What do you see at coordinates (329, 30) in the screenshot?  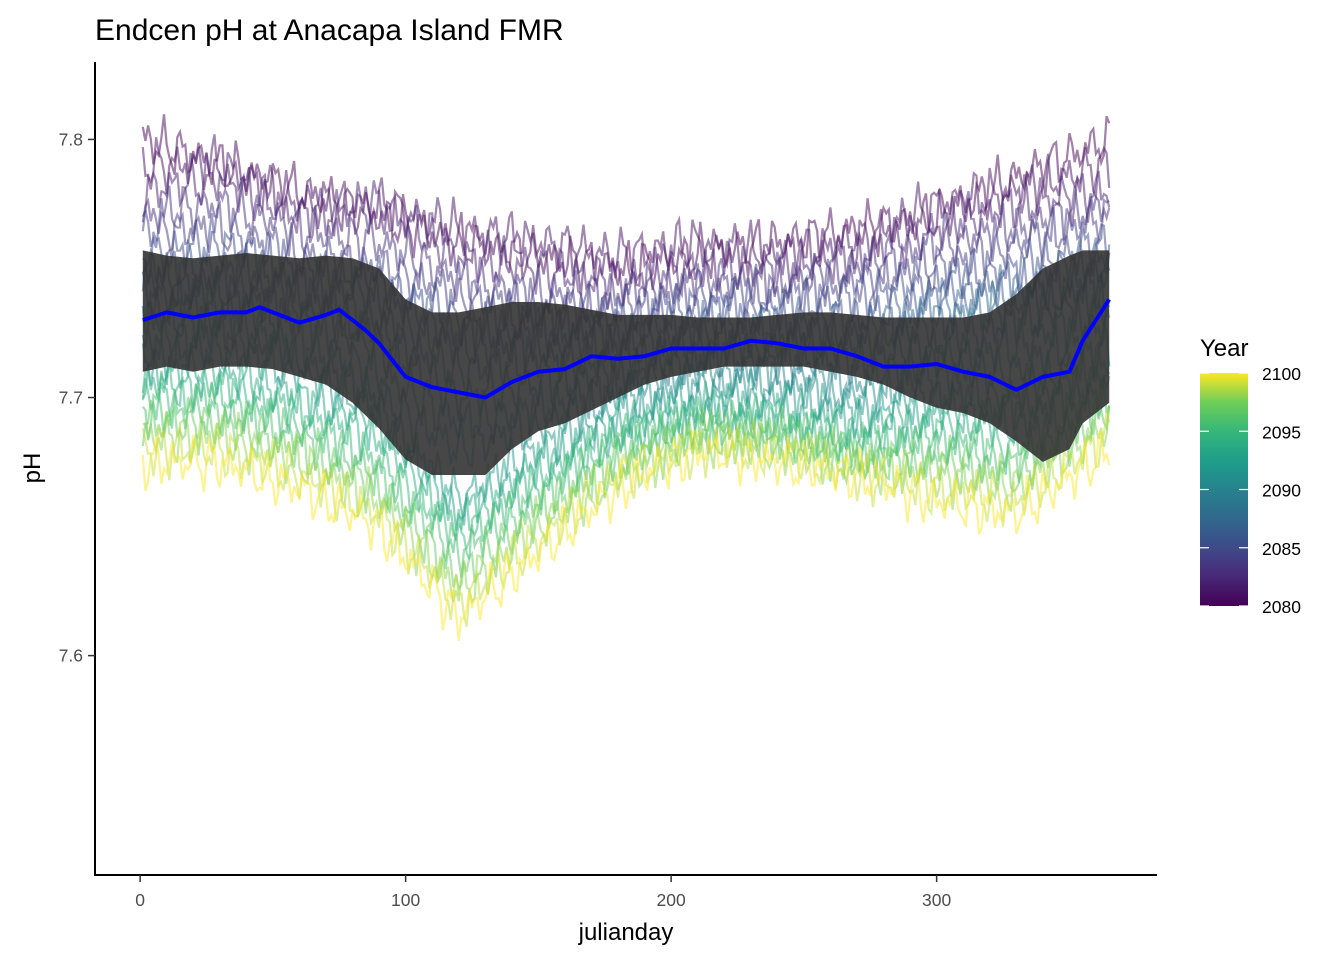 I see `chart-title: Endcen pH at Anacapa Island FMR` at bounding box center [329, 30].